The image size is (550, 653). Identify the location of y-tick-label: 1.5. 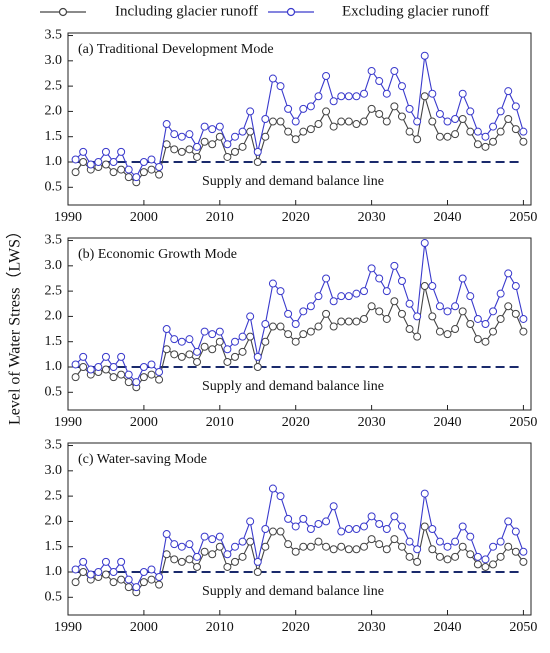
(54, 341).